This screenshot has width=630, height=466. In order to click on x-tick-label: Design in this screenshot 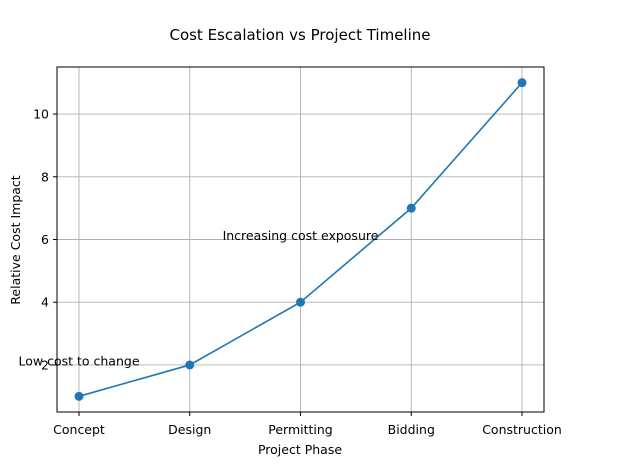, I will do `click(189, 429)`.